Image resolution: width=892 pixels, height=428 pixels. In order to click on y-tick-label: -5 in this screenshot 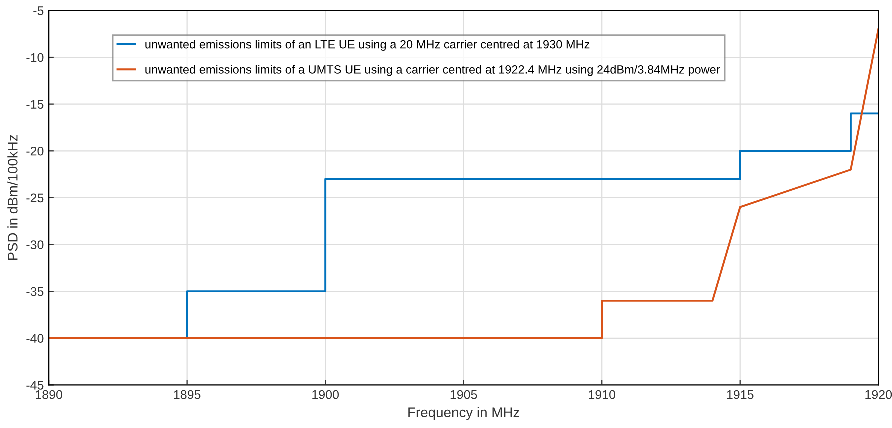, I will do `click(39, 11)`.